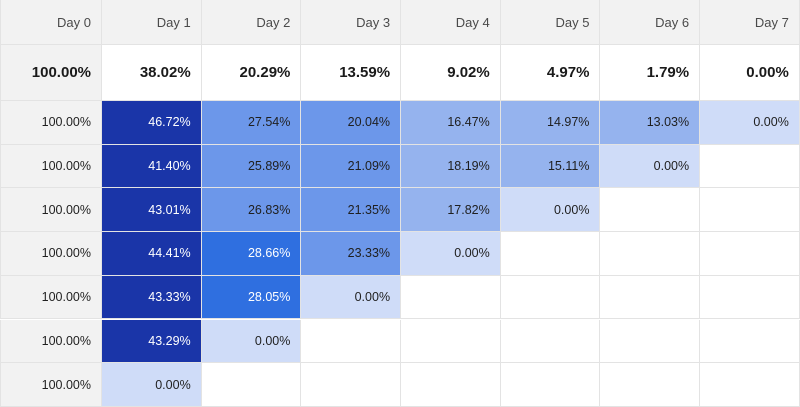 The image size is (800, 407). Describe the element at coordinates (251, 166) in the screenshot. I see `cohort-cell: 25.89%` at that location.